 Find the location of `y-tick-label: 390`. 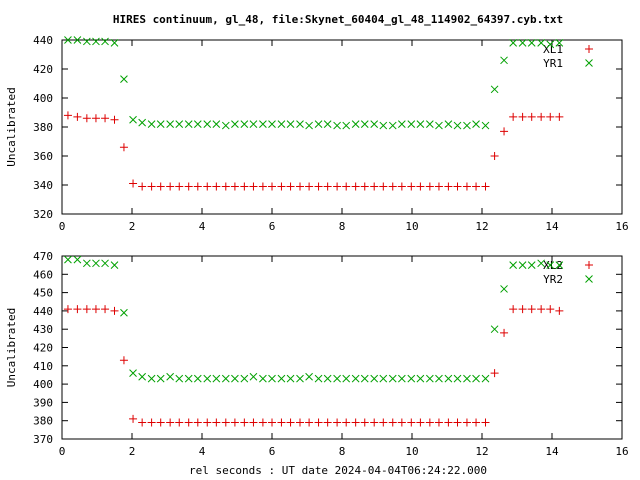

y-tick-label: 390 is located at coordinates (43, 402).